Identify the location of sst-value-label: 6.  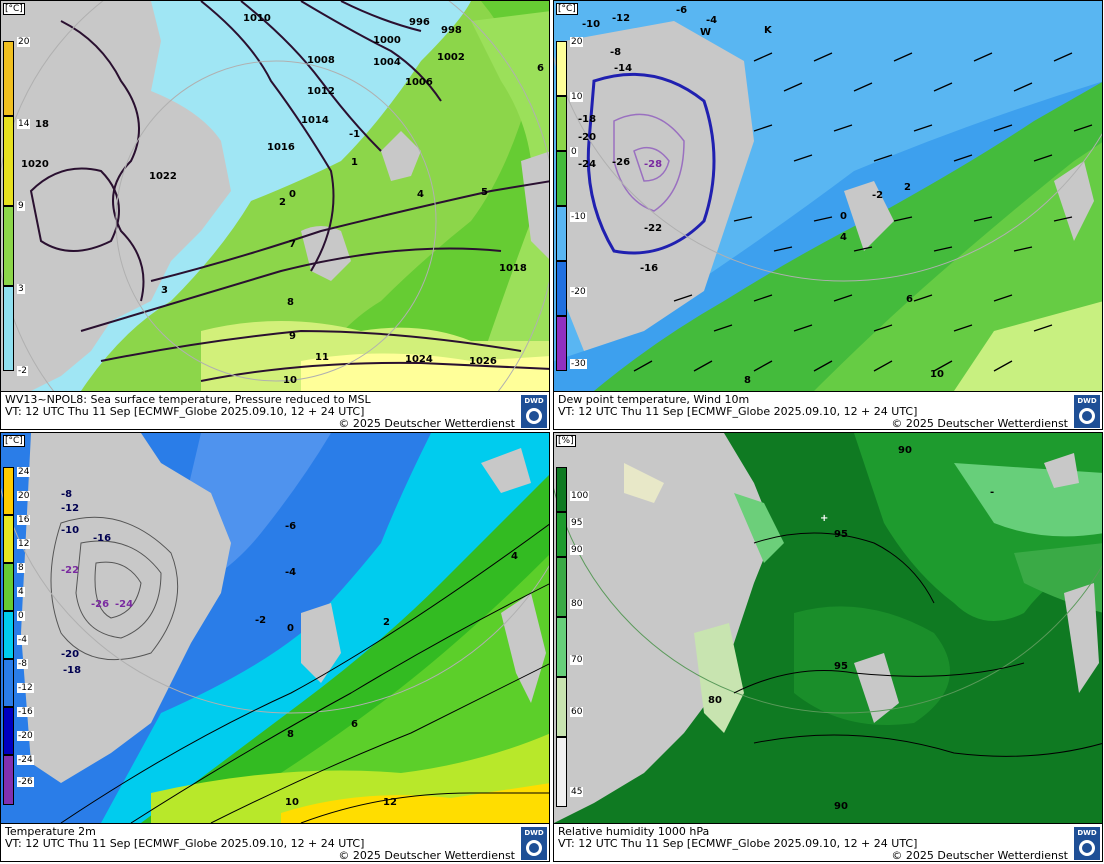
(540, 68).